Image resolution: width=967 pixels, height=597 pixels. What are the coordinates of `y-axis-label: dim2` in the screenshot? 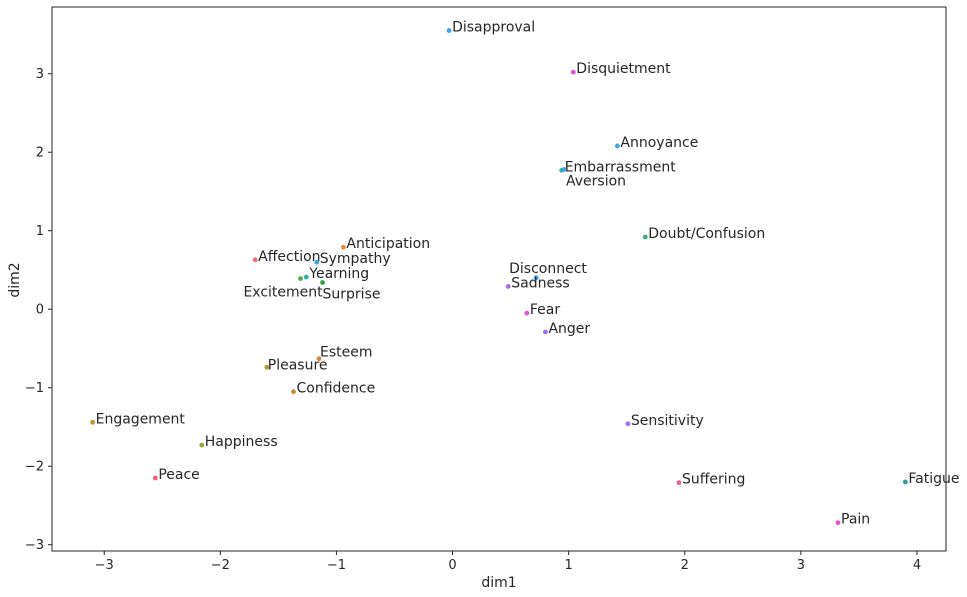 It's located at (15, 279).